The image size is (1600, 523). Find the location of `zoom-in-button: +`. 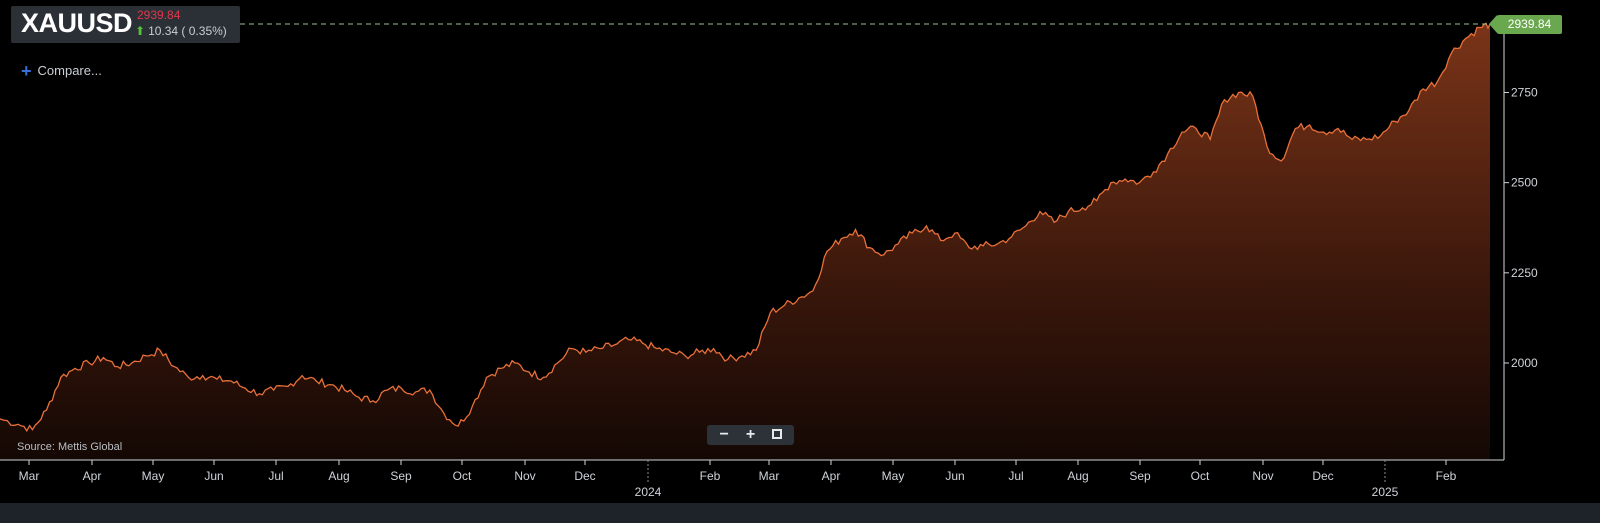

zoom-in-button: + is located at coordinates (750, 434).